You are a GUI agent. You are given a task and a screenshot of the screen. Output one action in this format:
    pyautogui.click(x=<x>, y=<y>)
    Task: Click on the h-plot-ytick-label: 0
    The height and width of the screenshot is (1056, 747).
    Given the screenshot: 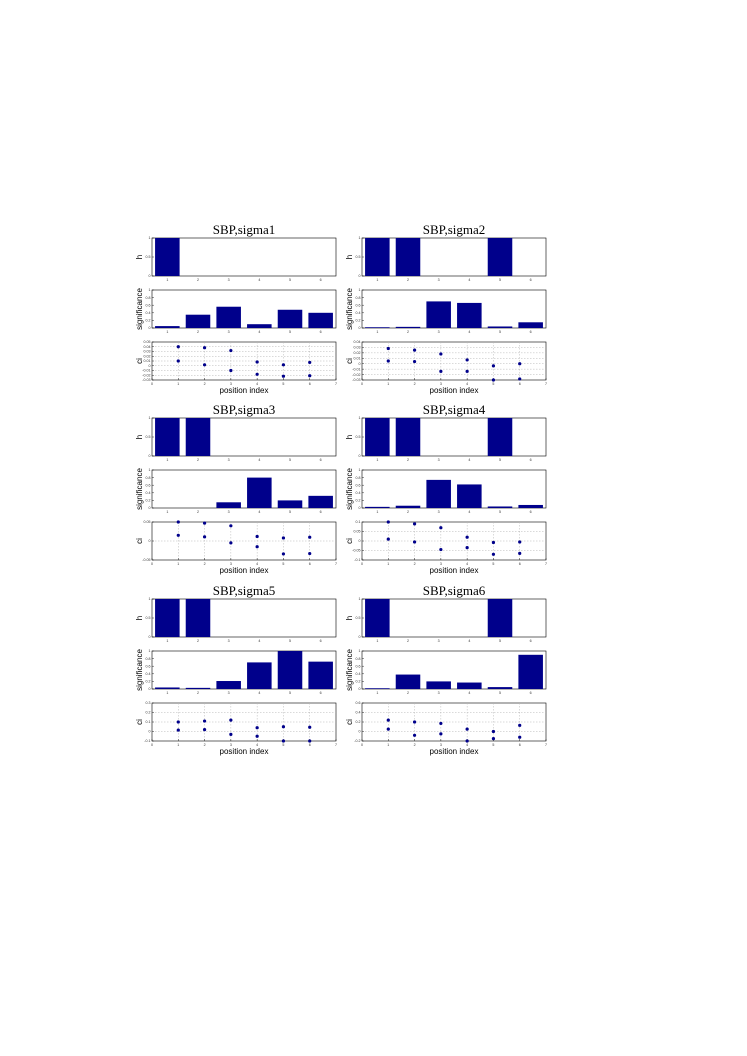 What is the action you would take?
    pyautogui.click(x=360, y=276)
    